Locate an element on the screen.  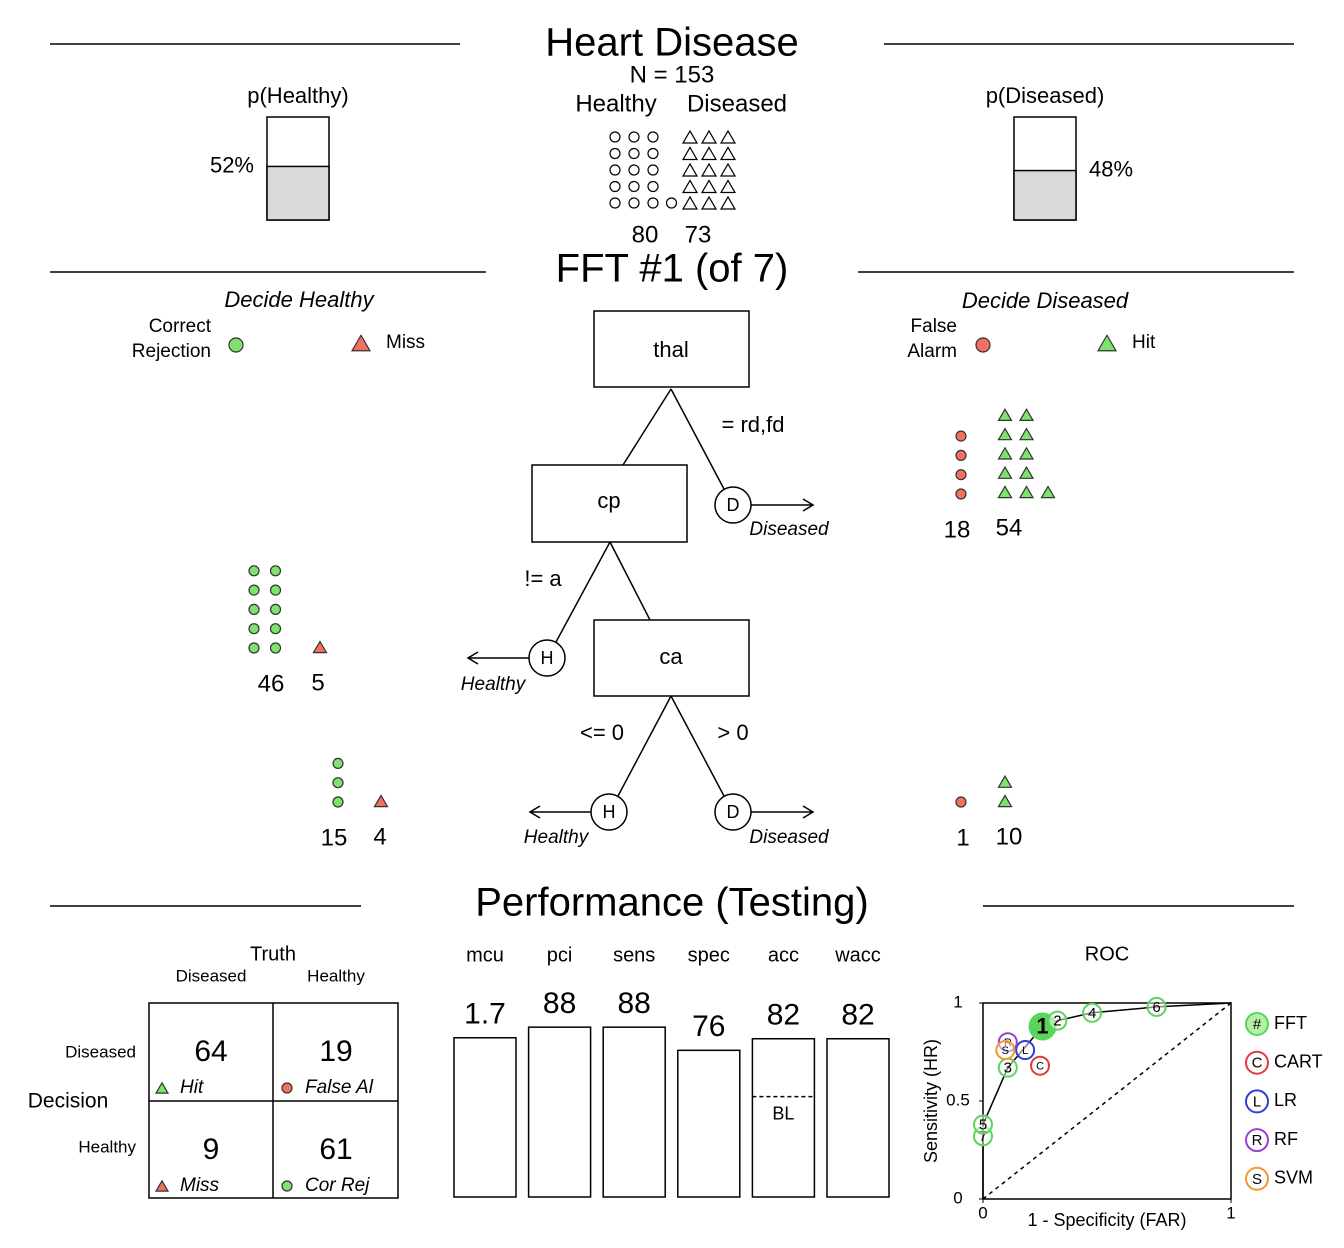
edge-label: = rd,fd is located at coordinates (753, 424).